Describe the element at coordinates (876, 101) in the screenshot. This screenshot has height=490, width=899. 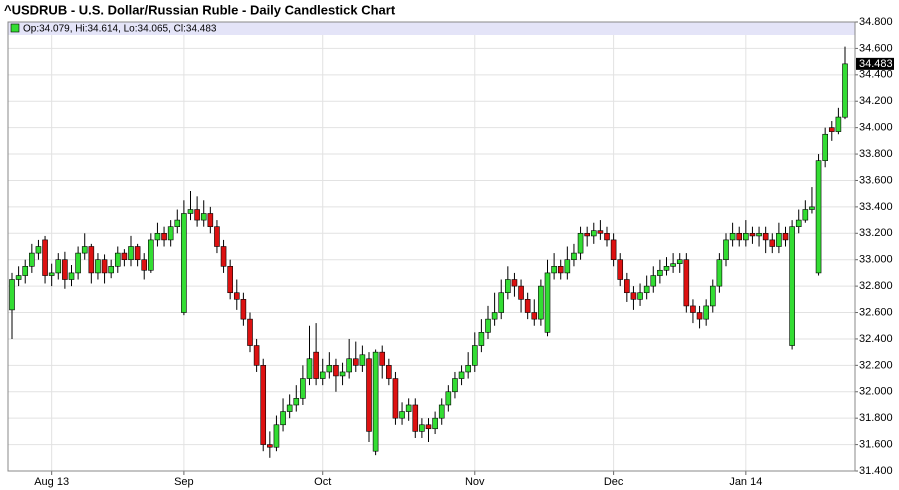
I see `y-tick-label: 34.200` at that location.